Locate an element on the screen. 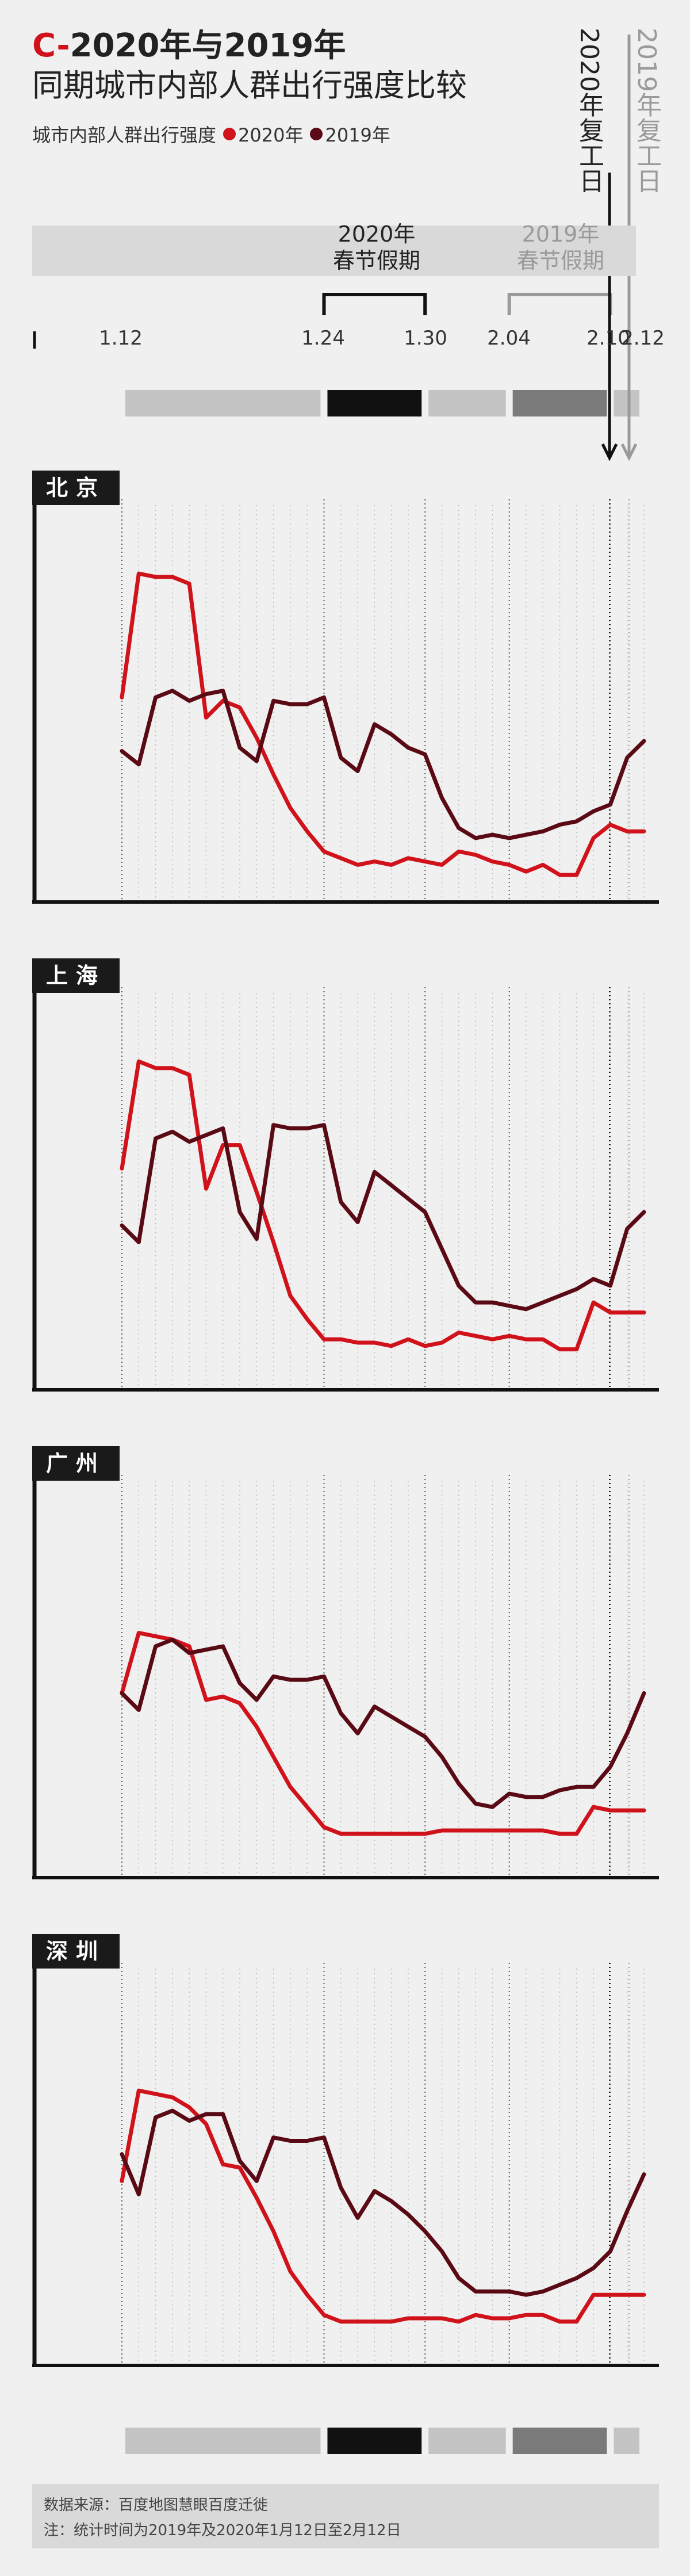  legend-label: 城市内部人群出行强度 is located at coordinates (124, 135).